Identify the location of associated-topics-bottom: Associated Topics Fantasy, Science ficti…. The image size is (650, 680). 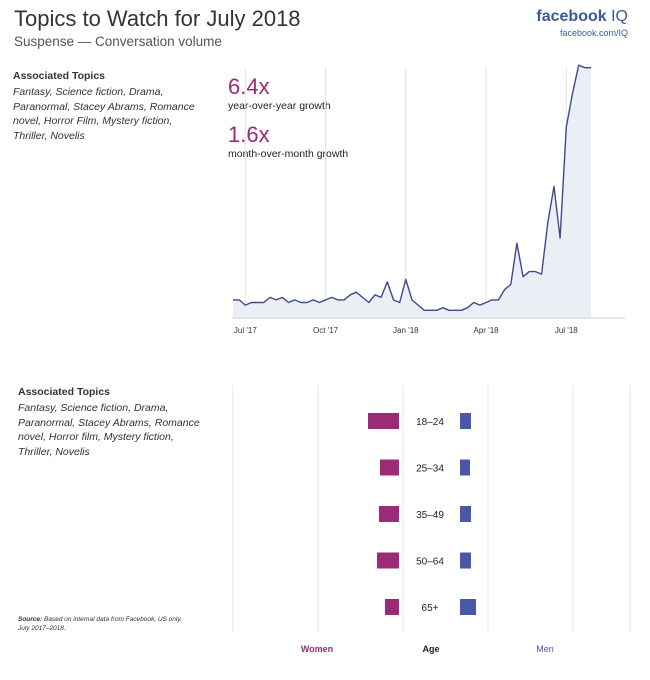
(110, 422).